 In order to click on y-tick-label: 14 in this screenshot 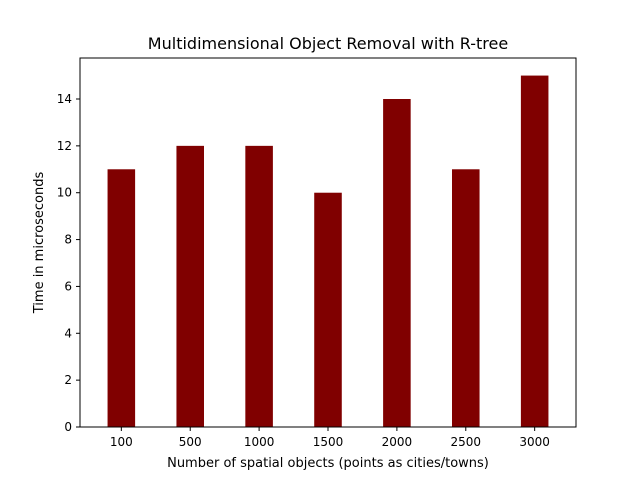, I will do `click(64, 99)`.